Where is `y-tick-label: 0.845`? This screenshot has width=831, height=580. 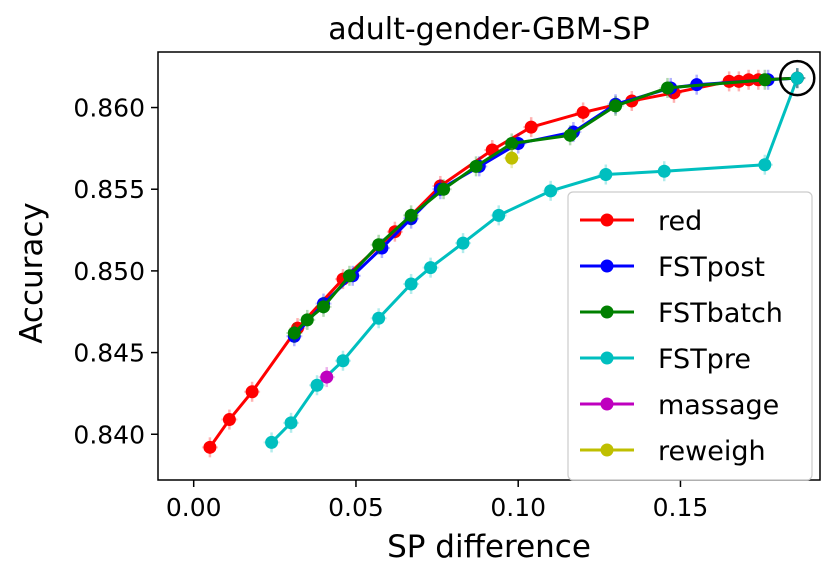
y-tick-label: 0.845 is located at coordinates (109, 353).